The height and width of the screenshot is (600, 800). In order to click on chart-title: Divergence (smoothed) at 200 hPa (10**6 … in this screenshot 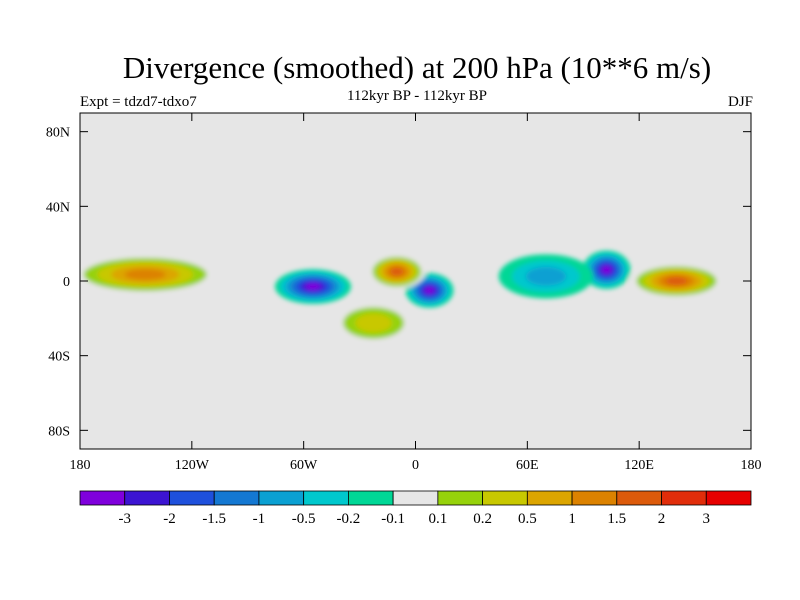, I will do `click(417, 67)`.